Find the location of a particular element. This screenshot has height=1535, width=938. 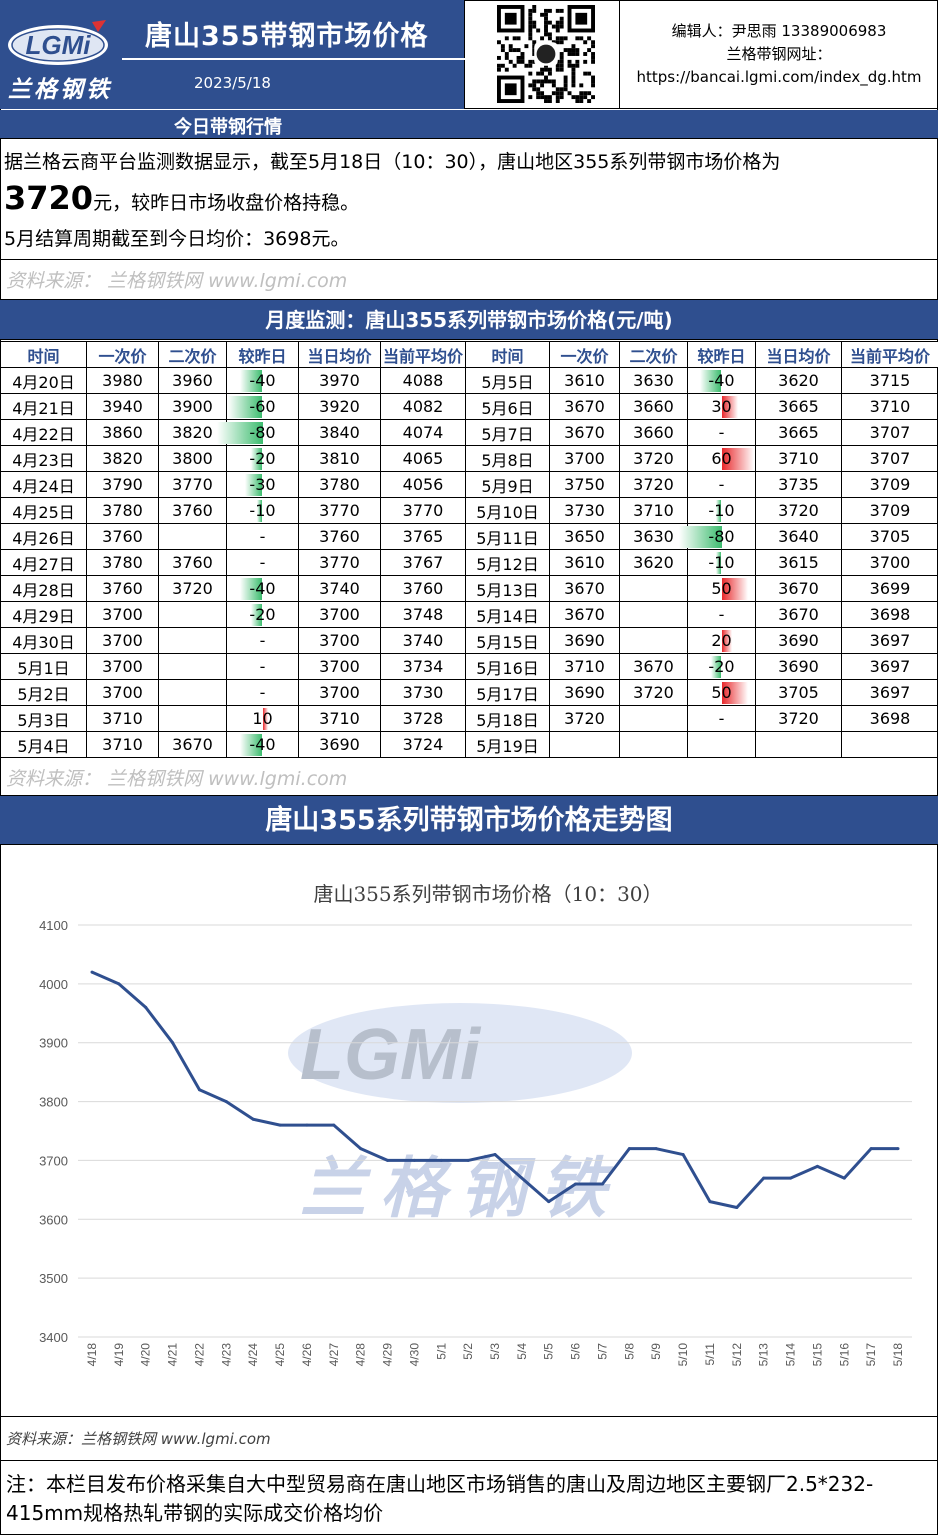

date-cell: 5月8日 is located at coordinates (507, 458).